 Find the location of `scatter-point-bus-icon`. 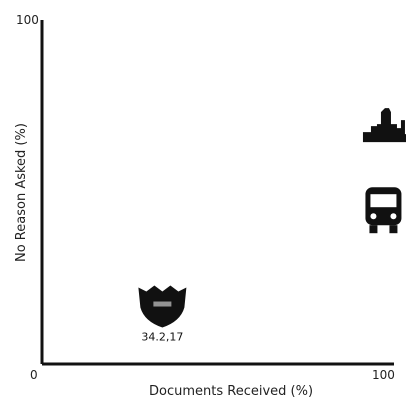

scatter-point-bus-icon is located at coordinates (383, 210).